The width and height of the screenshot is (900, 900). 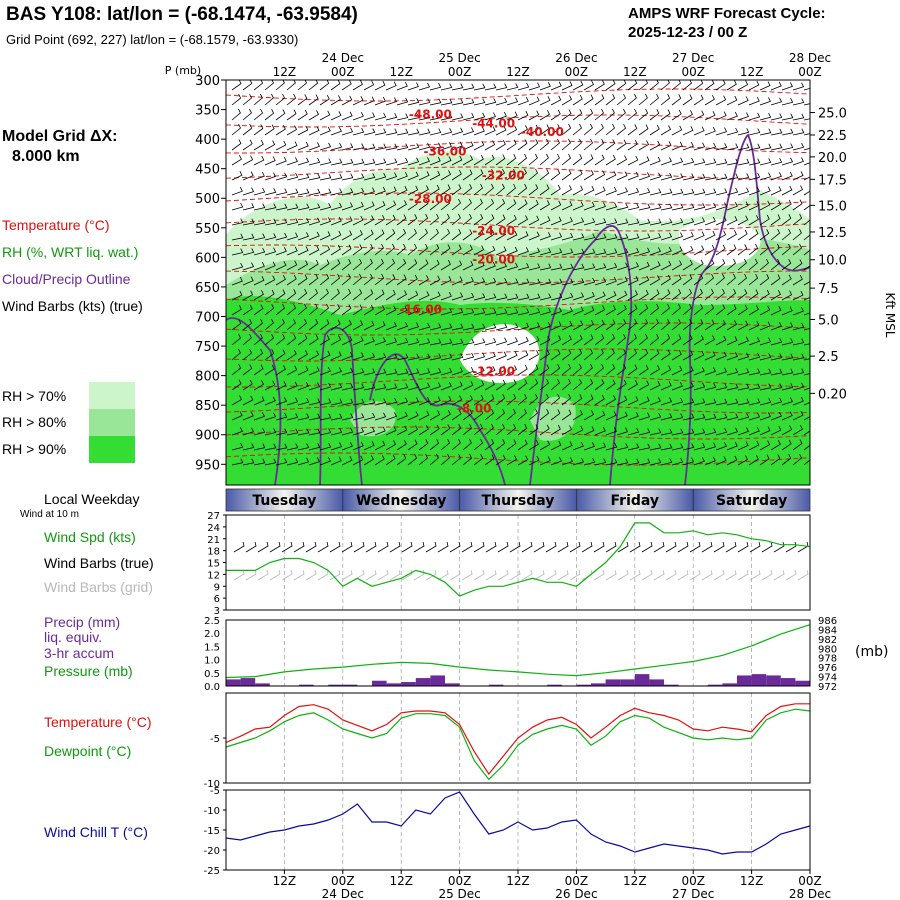 I want to click on height-tick-label: 15.0, so click(x=832, y=206).